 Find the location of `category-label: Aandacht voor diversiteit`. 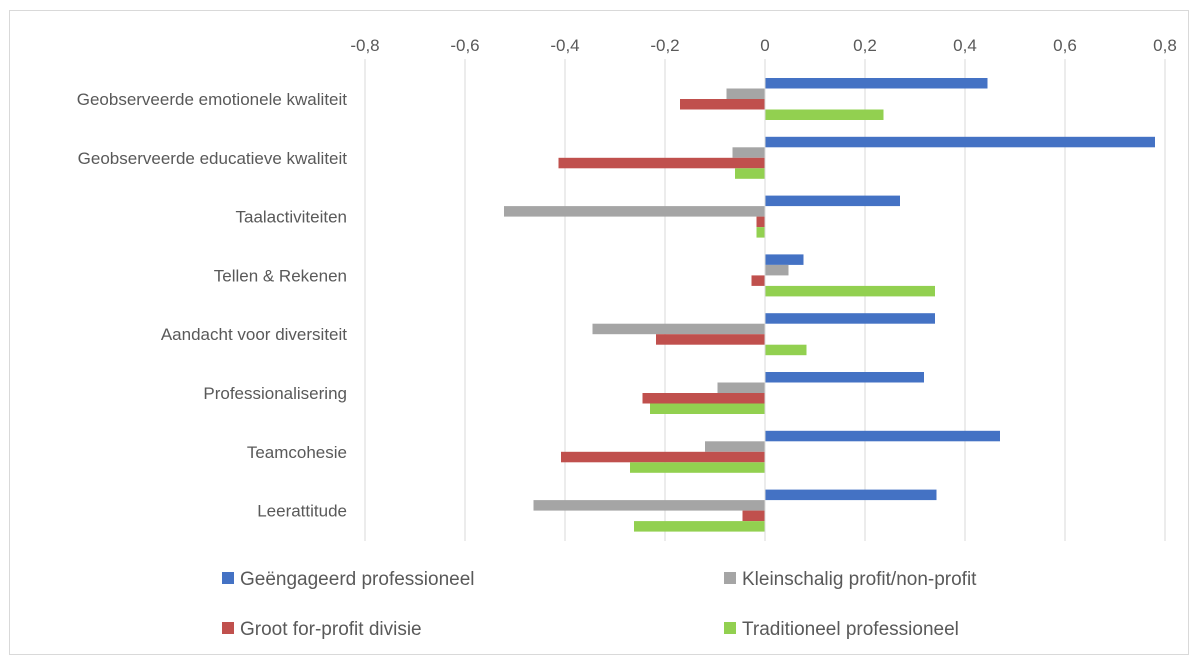

category-label: Aandacht voor diversiteit is located at coordinates (254, 334).